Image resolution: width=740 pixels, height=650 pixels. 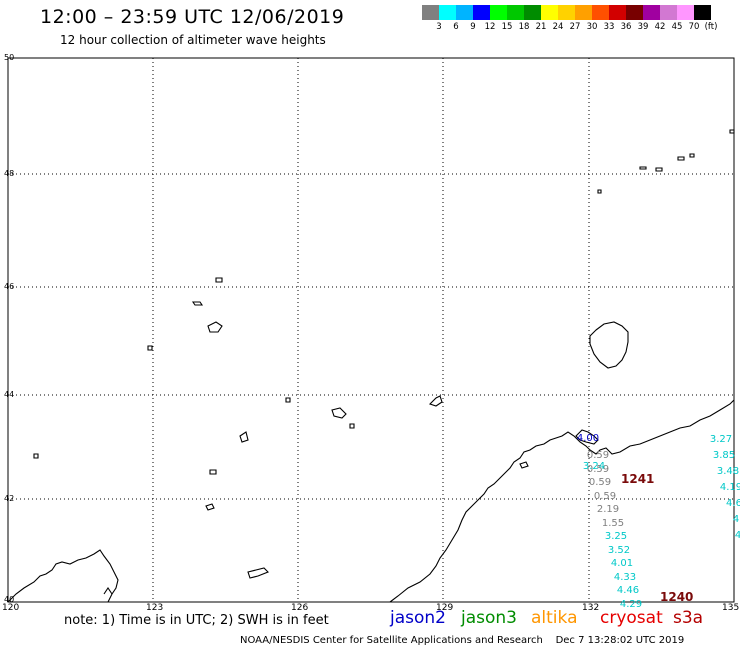 I want to click on credit-timestamp: Dec 7 13:28:02 UTC 2019, so click(x=620, y=640).